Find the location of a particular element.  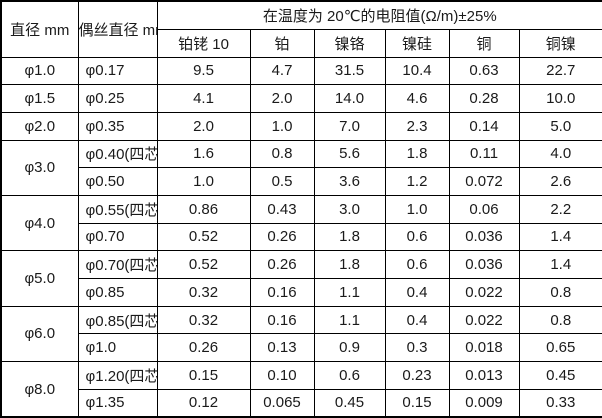

material-header-copper-nickel: 铜镍 is located at coordinates (560, 43).